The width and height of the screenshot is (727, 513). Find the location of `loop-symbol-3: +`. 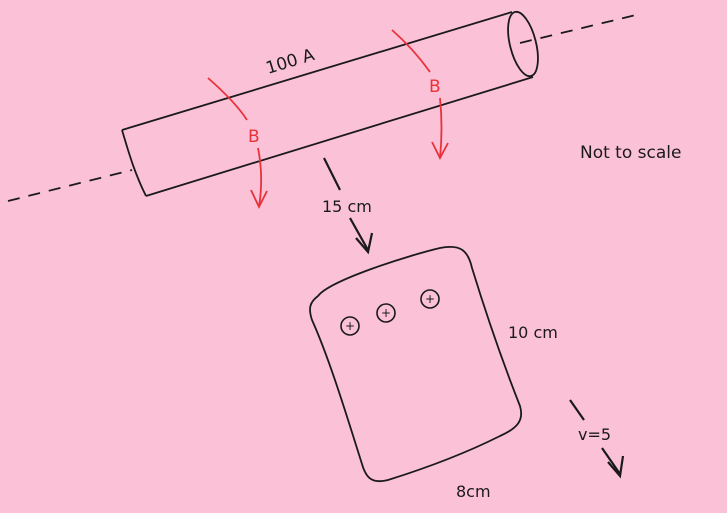

loop-symbol-3: + is located at coordinates (430, 299).